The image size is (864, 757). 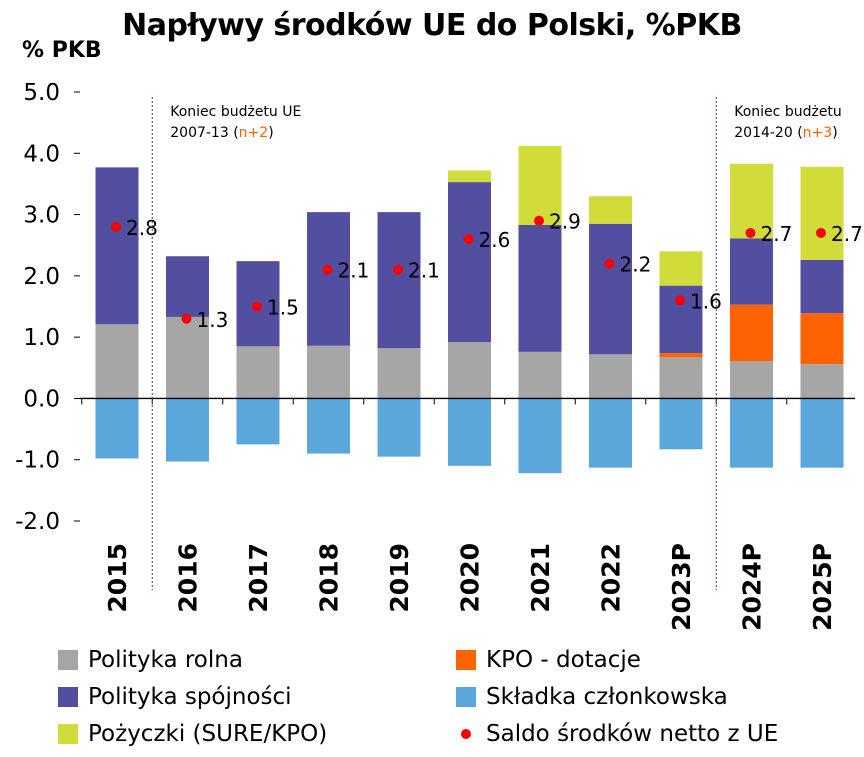 What do you see at coordinates (41, 338) in the screenshot?
I see `y-tick-label: 1.0` at bounding box center [41, 338].